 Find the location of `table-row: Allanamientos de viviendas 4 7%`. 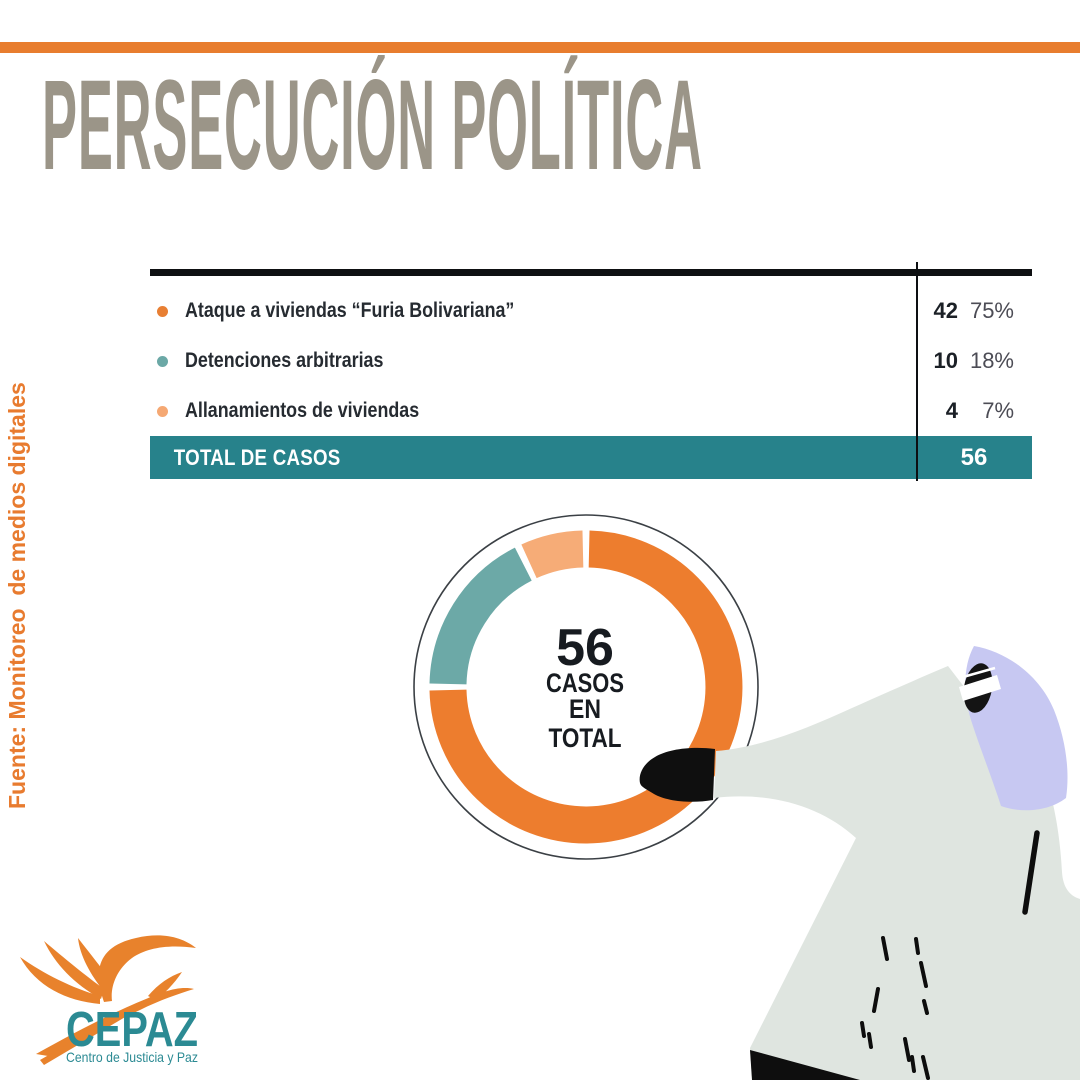

table-row: Allanamientos de viviendas 4 7% is located at coordinates (591, 411).